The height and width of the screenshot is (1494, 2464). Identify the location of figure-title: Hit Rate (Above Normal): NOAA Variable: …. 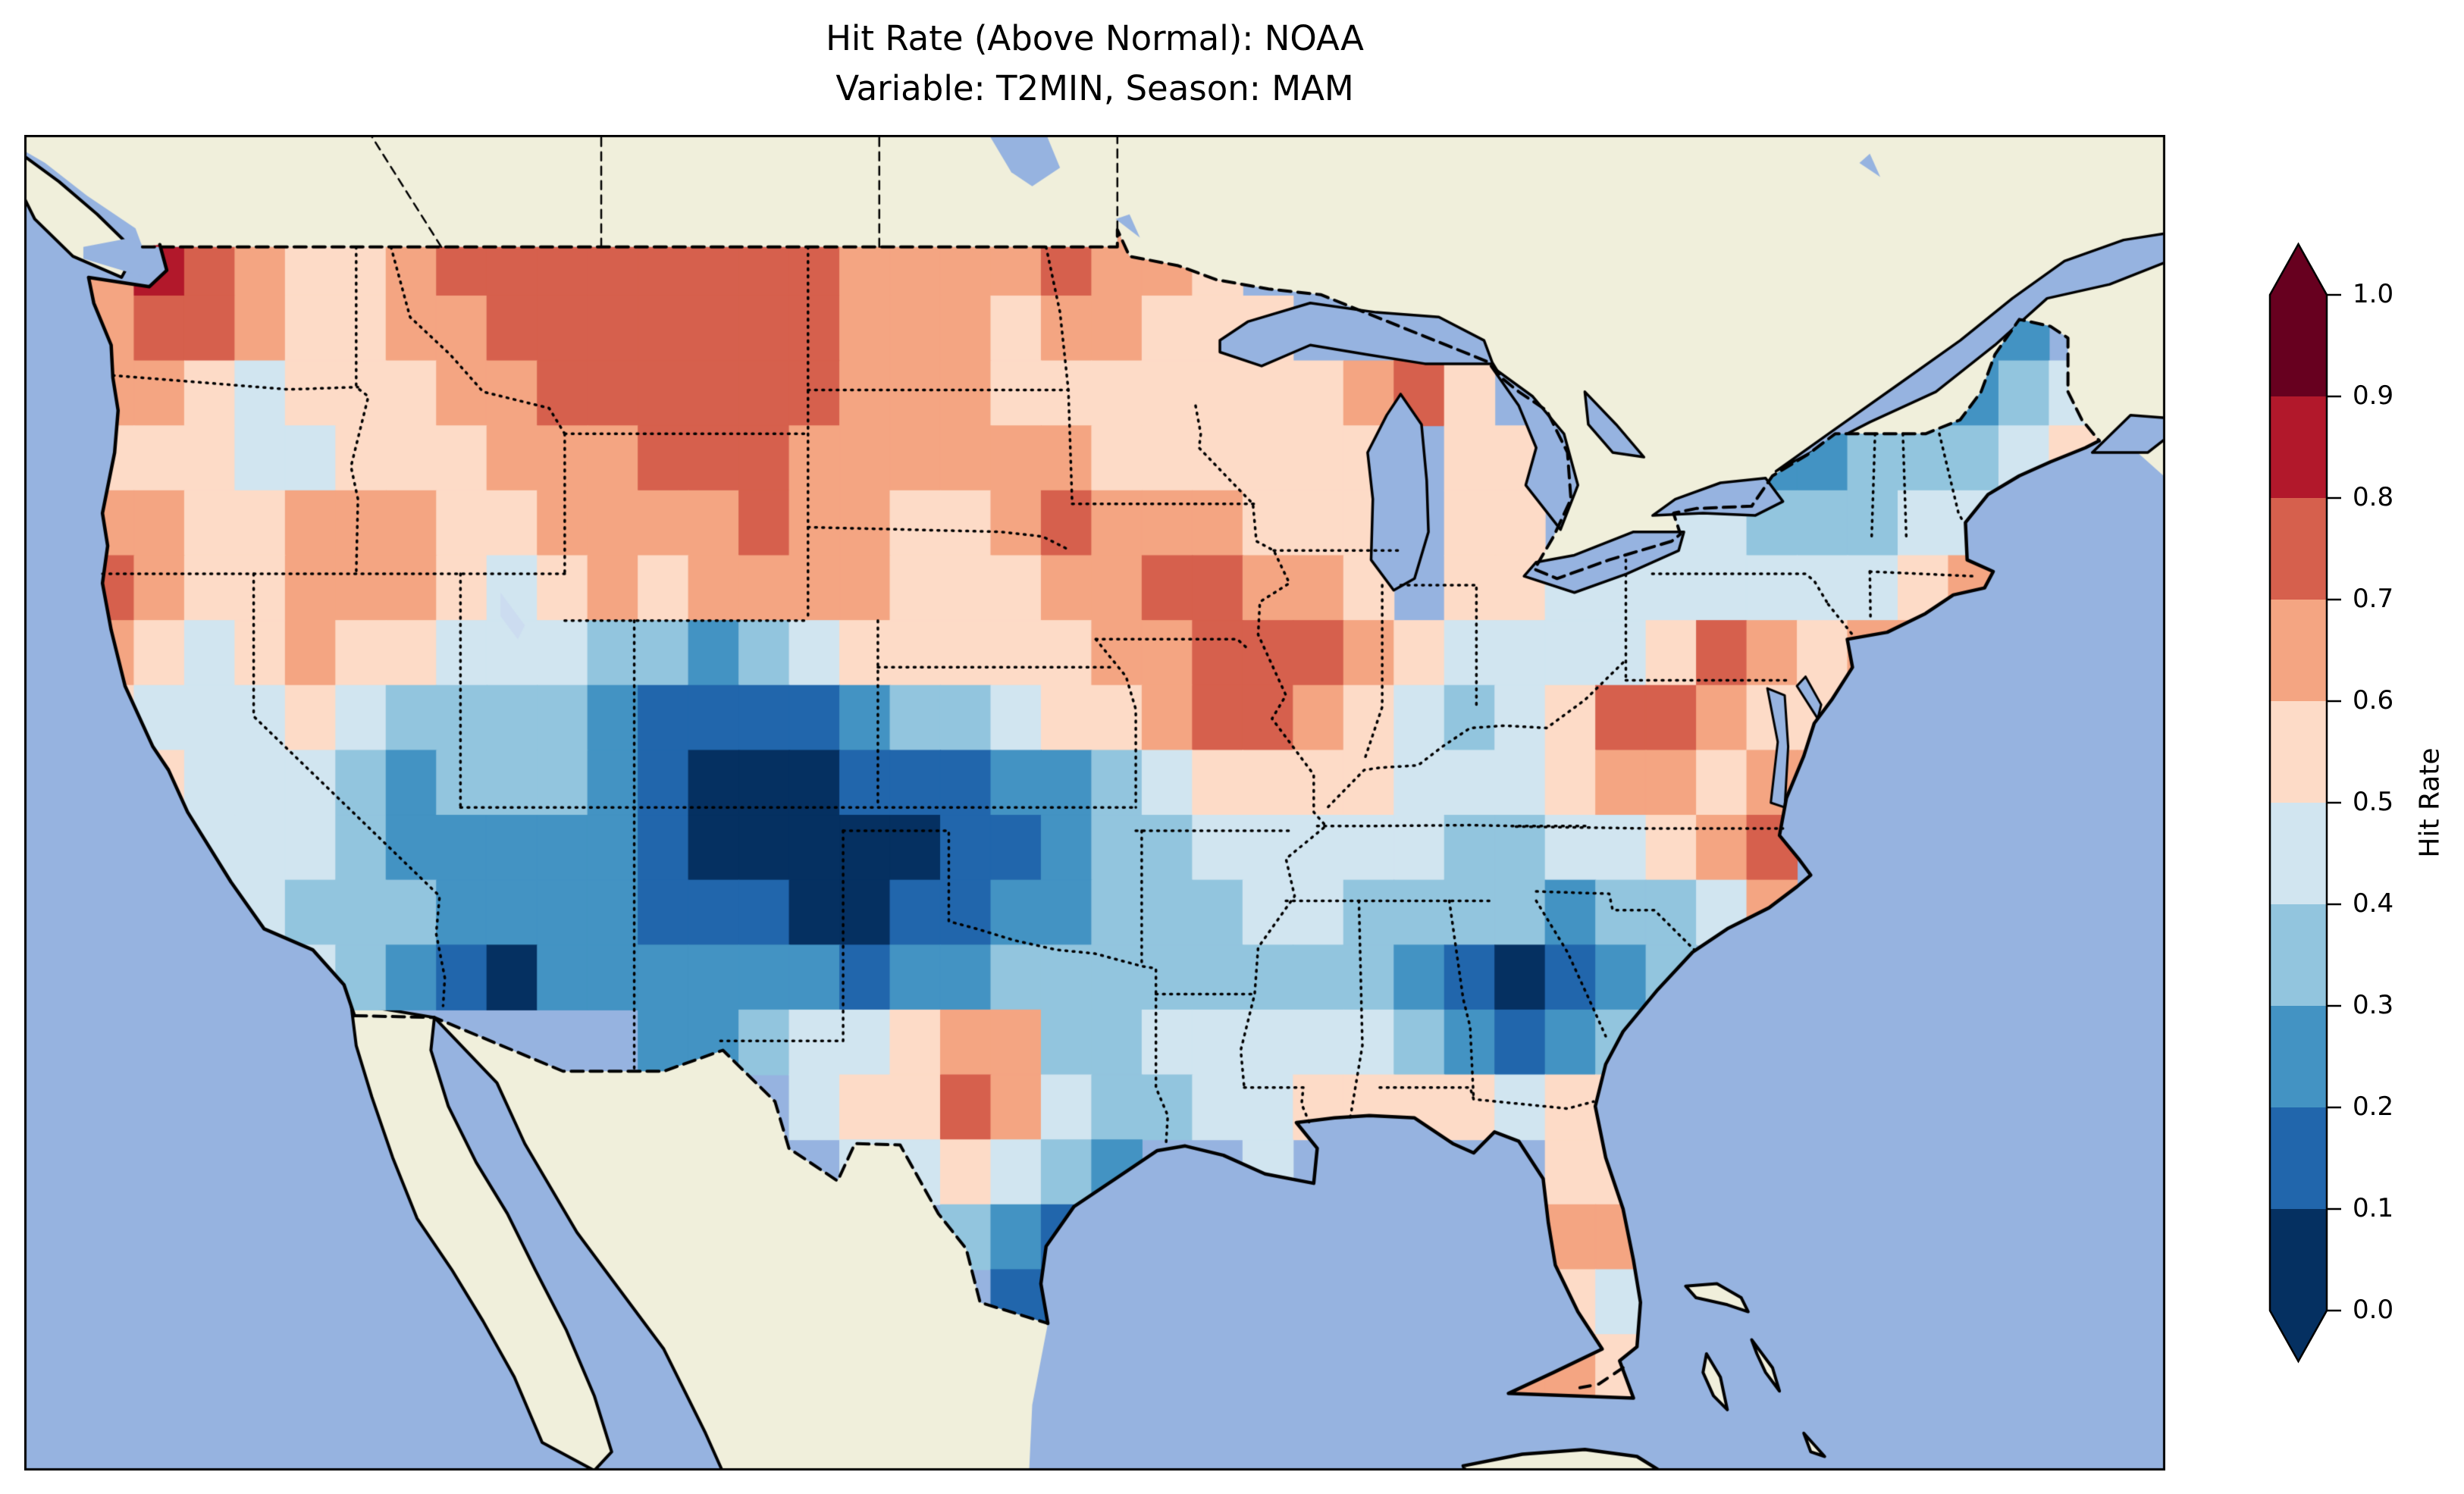
(1094, 64).